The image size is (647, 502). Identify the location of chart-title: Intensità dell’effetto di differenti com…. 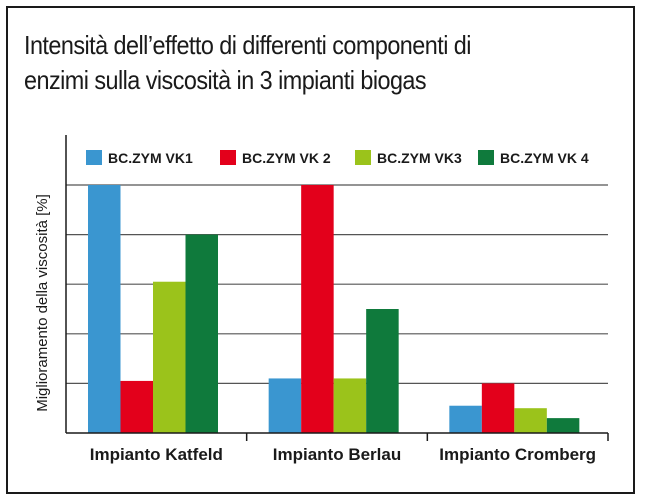
(289, 63).